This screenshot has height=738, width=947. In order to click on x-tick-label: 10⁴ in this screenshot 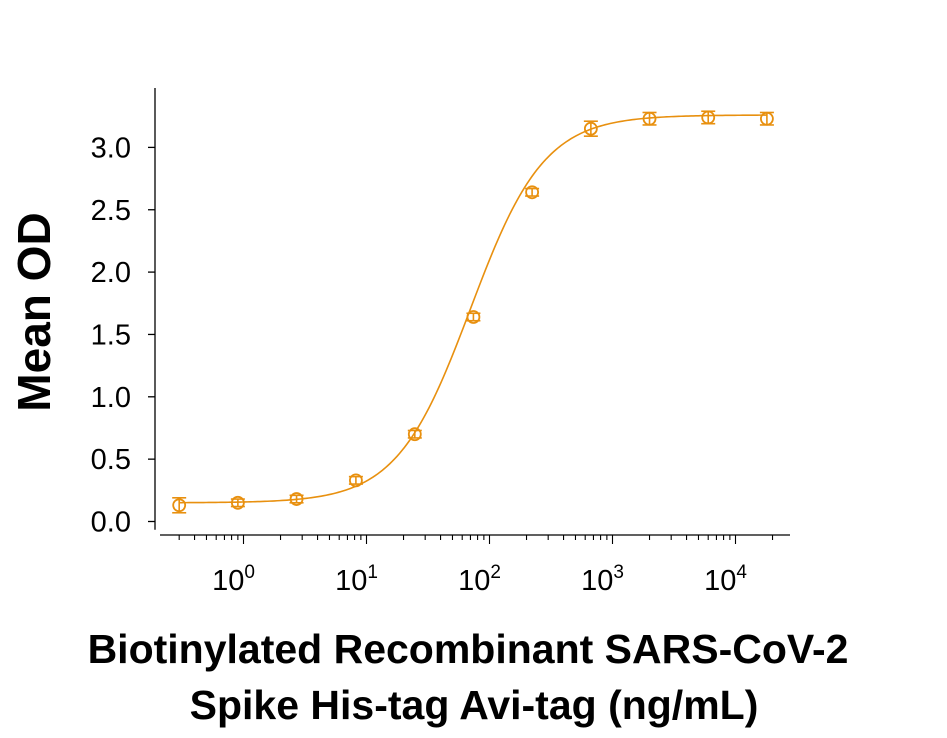, I will do `click(725, 579)`.